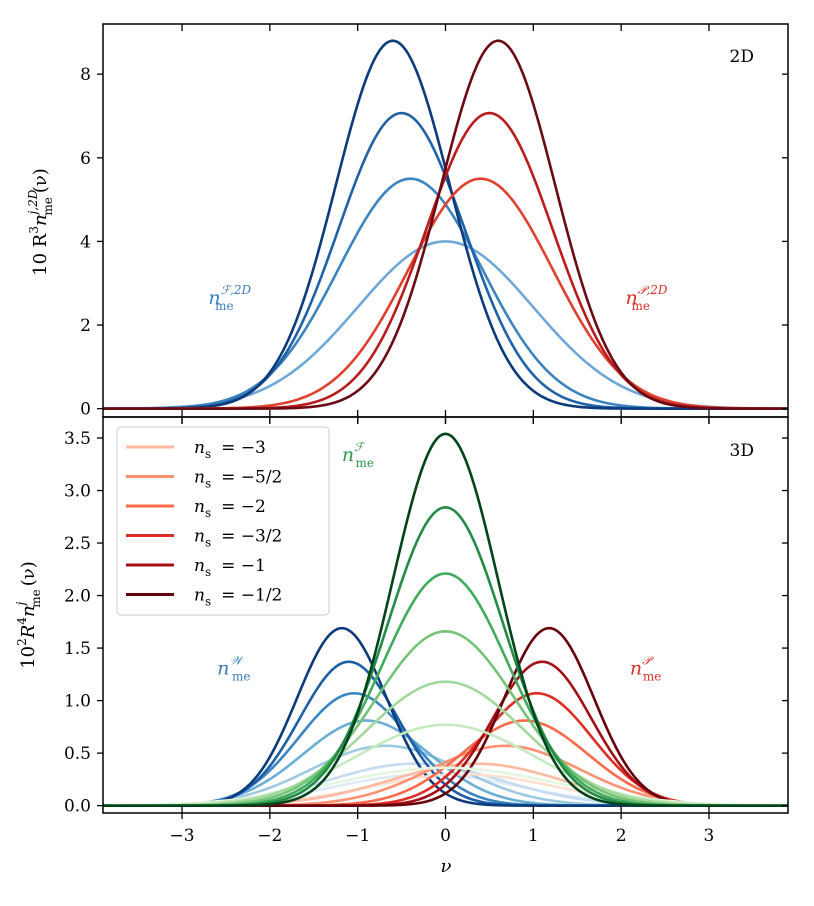 This screenshot has height=906, width=814. Describe the element at coordinates (28, 615) in the screenshot. I see `bottom-y-axis-label: 102R4njme(ν)` at that location.